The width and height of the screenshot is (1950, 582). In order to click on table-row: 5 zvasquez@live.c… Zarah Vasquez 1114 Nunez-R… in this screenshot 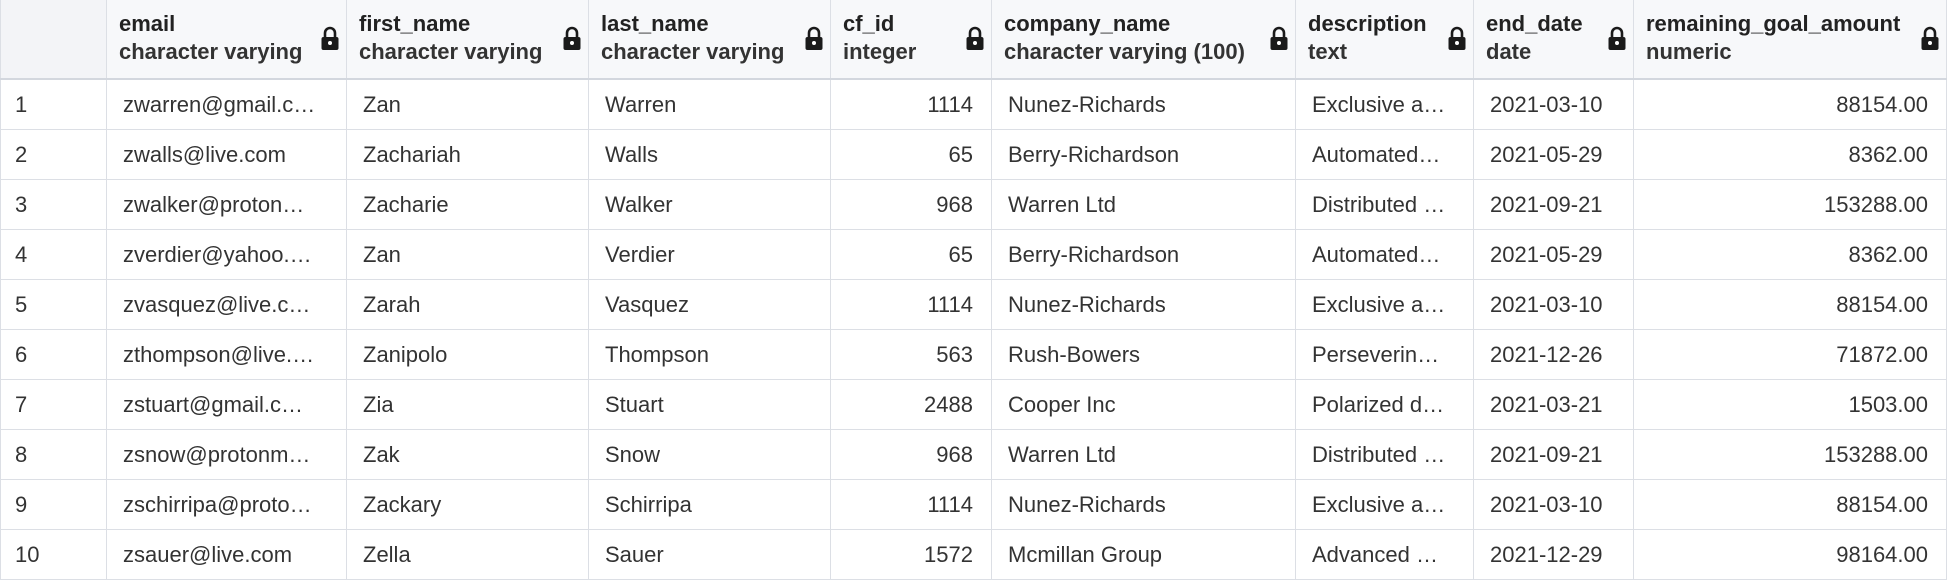, I will do `click(973, 304)`.